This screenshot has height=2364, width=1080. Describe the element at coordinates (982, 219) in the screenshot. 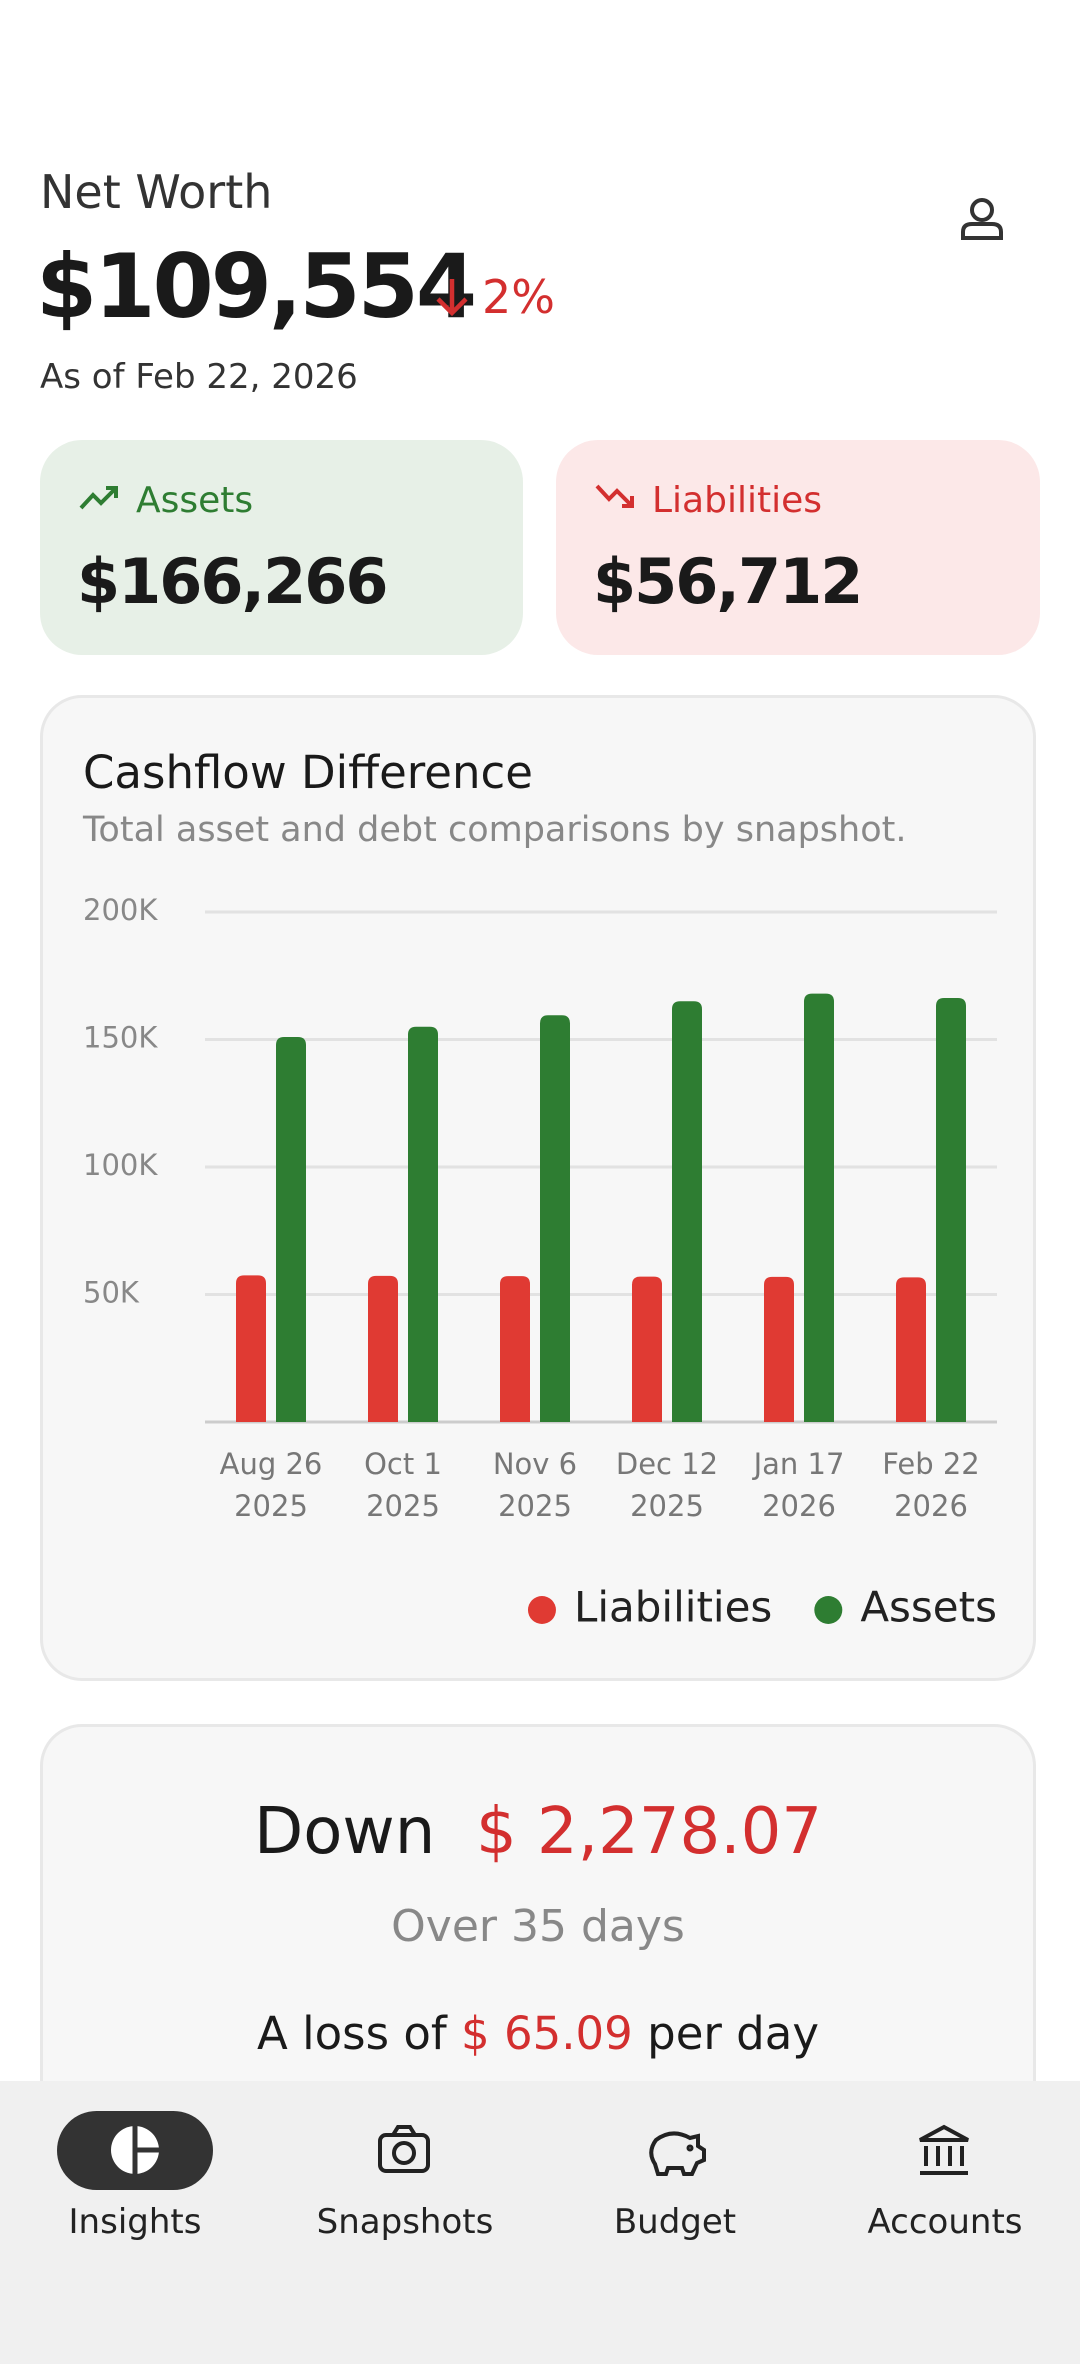

I see `profile-button` at that location.